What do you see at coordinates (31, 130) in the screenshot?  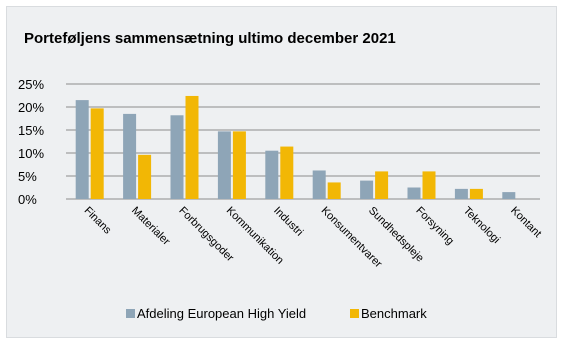 I see `y-tick-label: 15%` at bounding box center [31, 130].